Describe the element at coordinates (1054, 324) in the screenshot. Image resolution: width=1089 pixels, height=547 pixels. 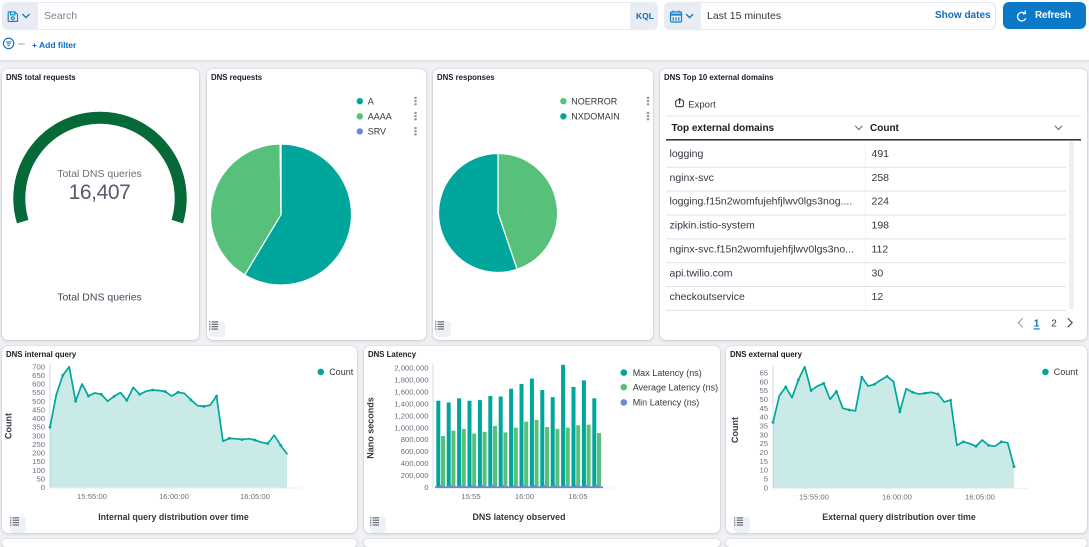
I see `svg-text: 2` at that location.